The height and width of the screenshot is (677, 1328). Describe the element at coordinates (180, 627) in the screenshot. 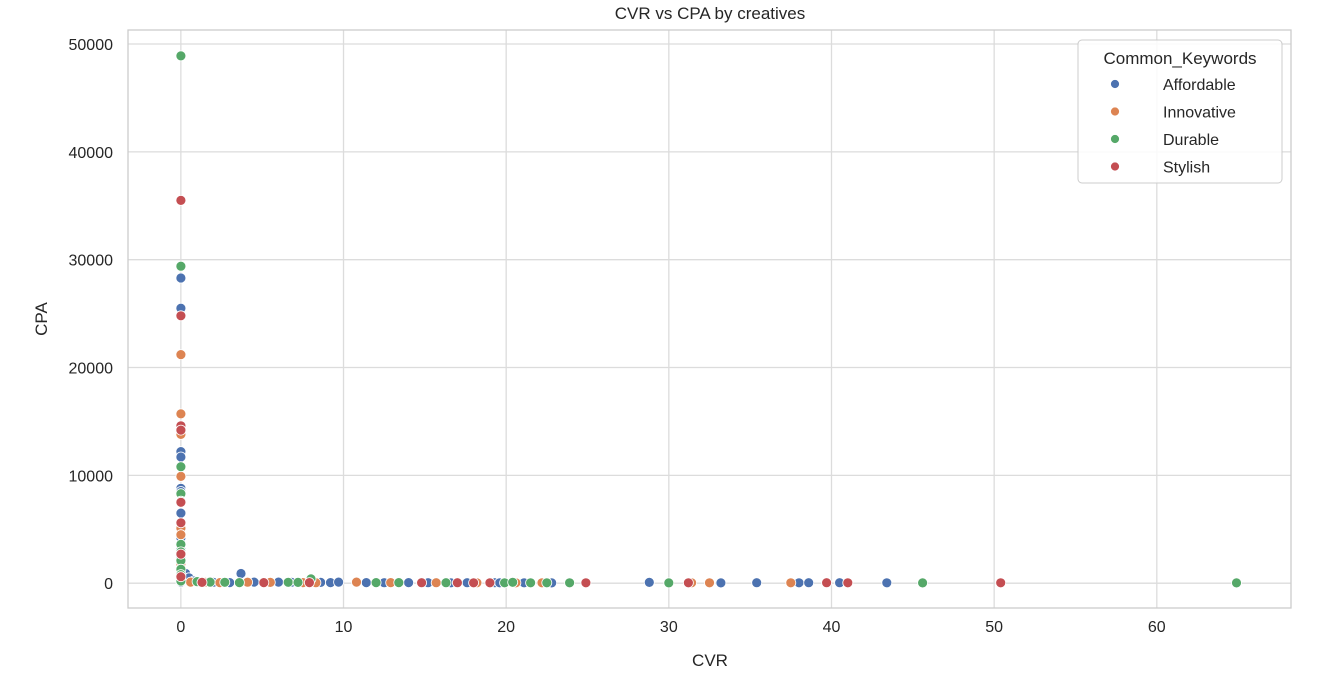

I see `x-tick-label: 0` at that location.